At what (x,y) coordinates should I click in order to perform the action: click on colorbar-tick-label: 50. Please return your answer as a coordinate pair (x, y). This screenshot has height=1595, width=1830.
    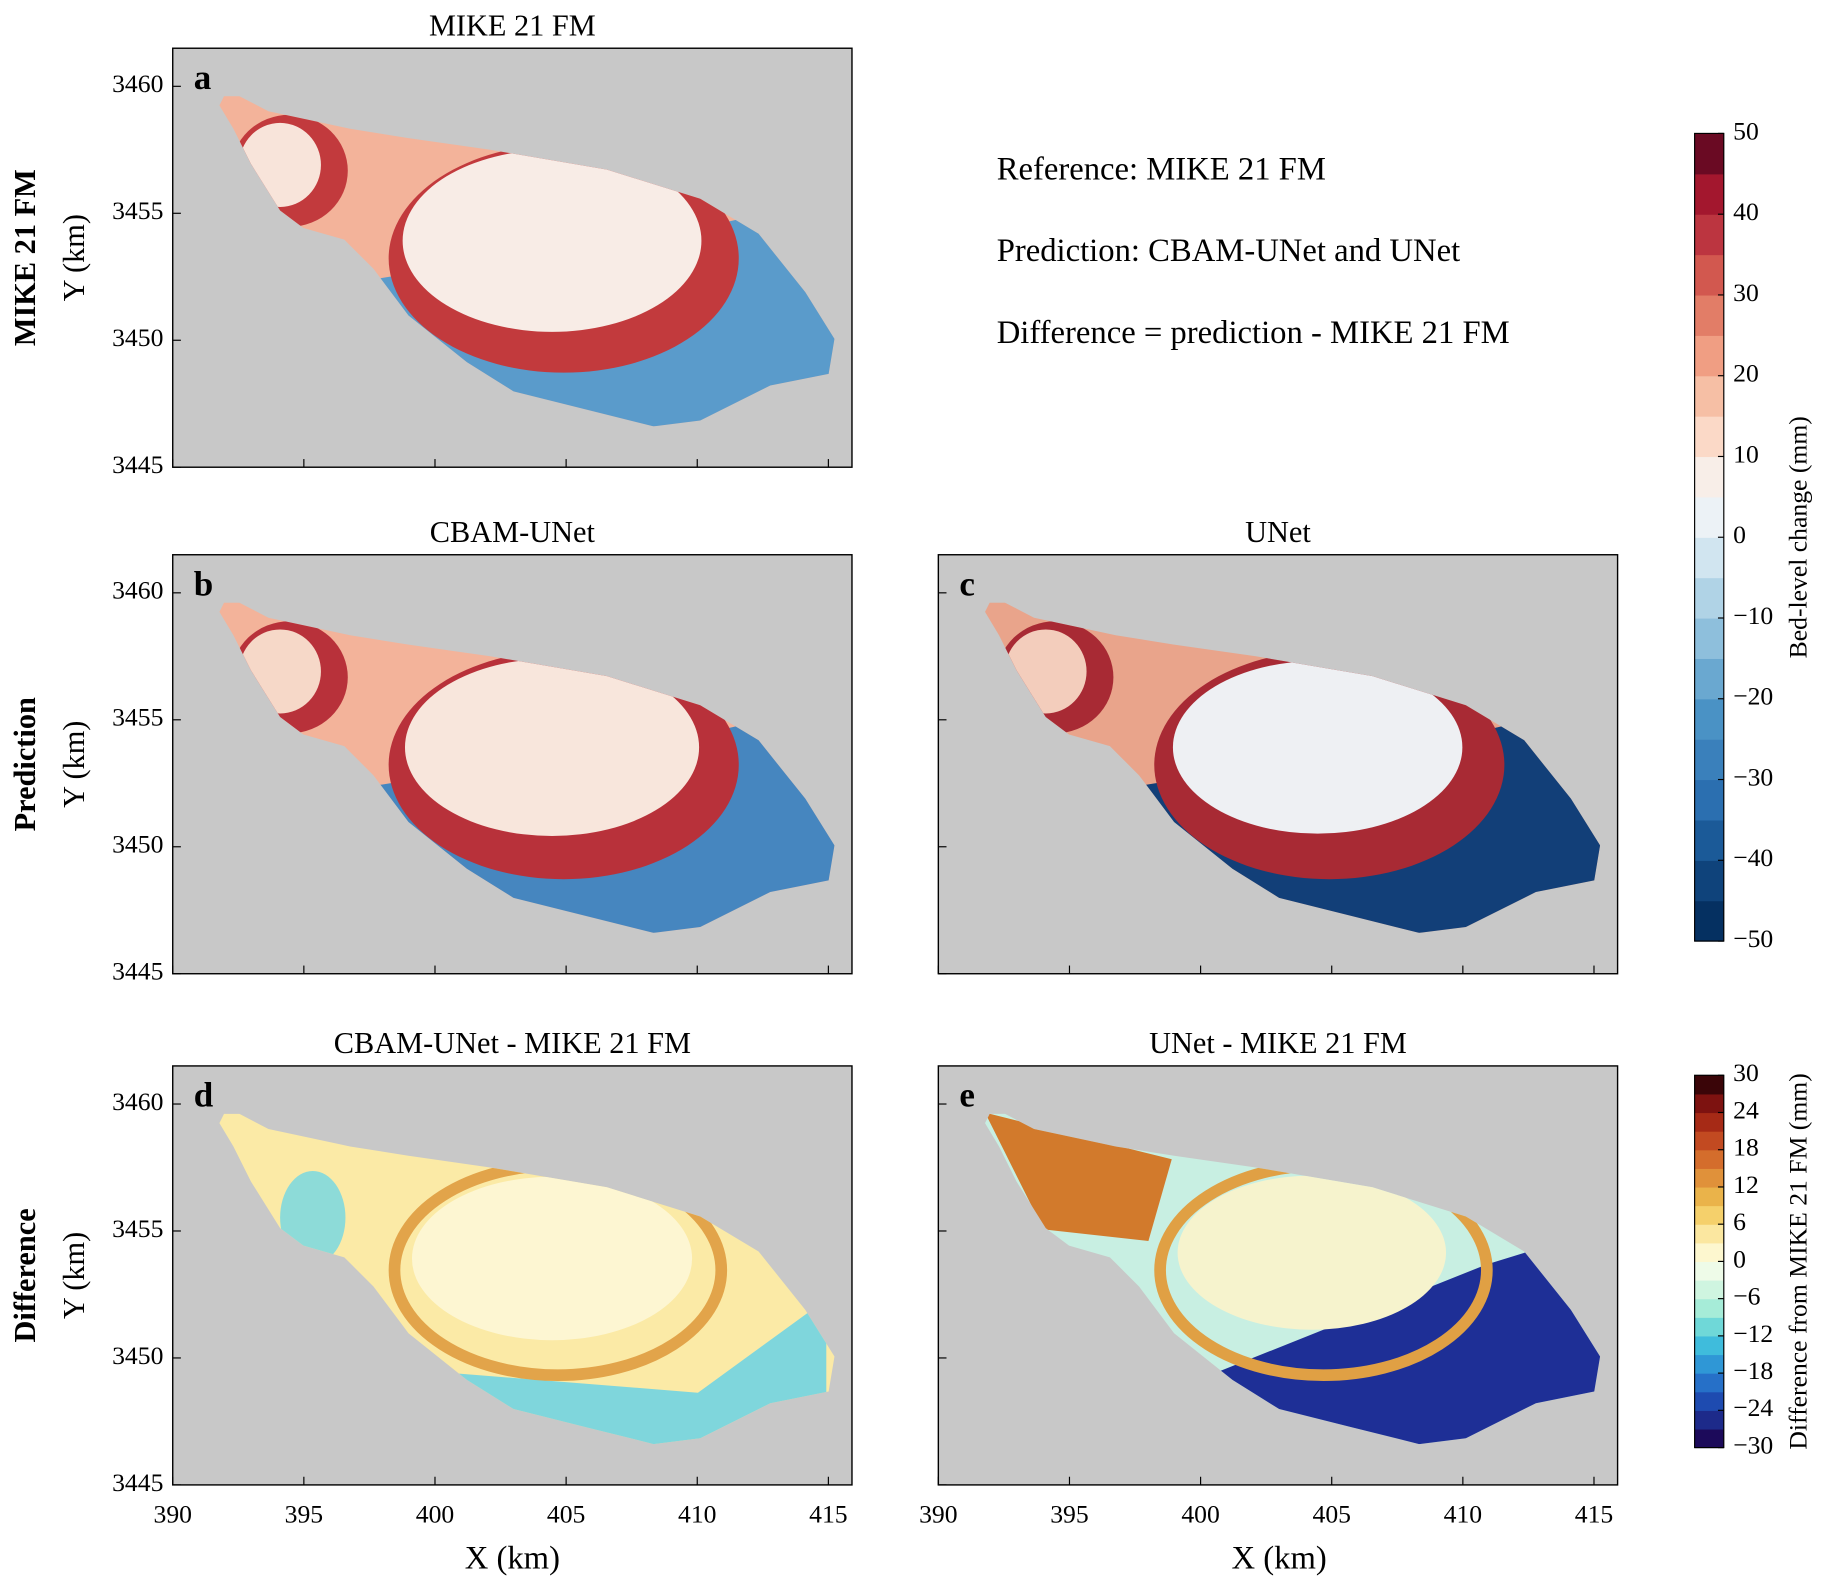
    Looking at the image, I should click on (1746, 130).